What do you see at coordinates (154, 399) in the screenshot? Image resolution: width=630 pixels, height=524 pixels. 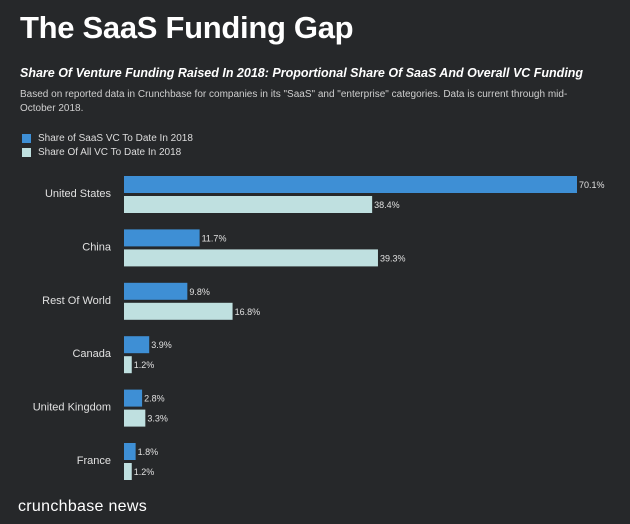 I see `data-label-saas-united-kingdom: 2.8%` at bounding box center [154, 399].